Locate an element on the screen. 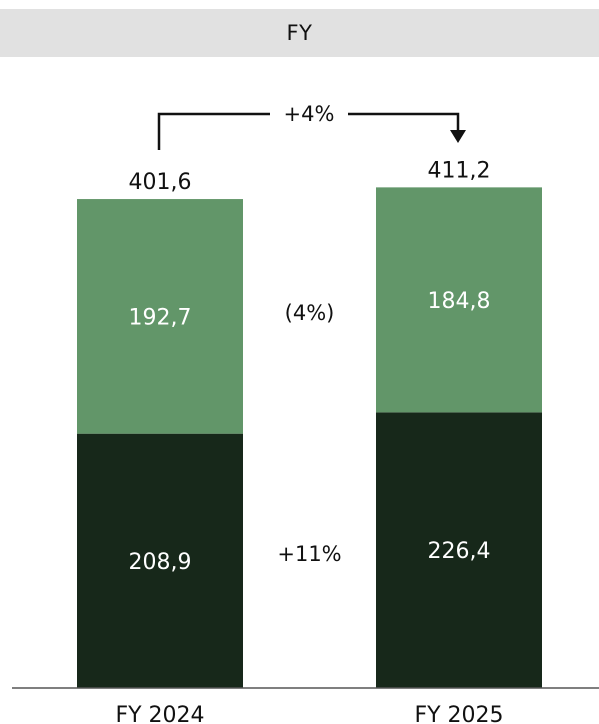 This screenshot has width=599, height=724. lower-segment-change-label: +11% is located at coordinates (309, 554).